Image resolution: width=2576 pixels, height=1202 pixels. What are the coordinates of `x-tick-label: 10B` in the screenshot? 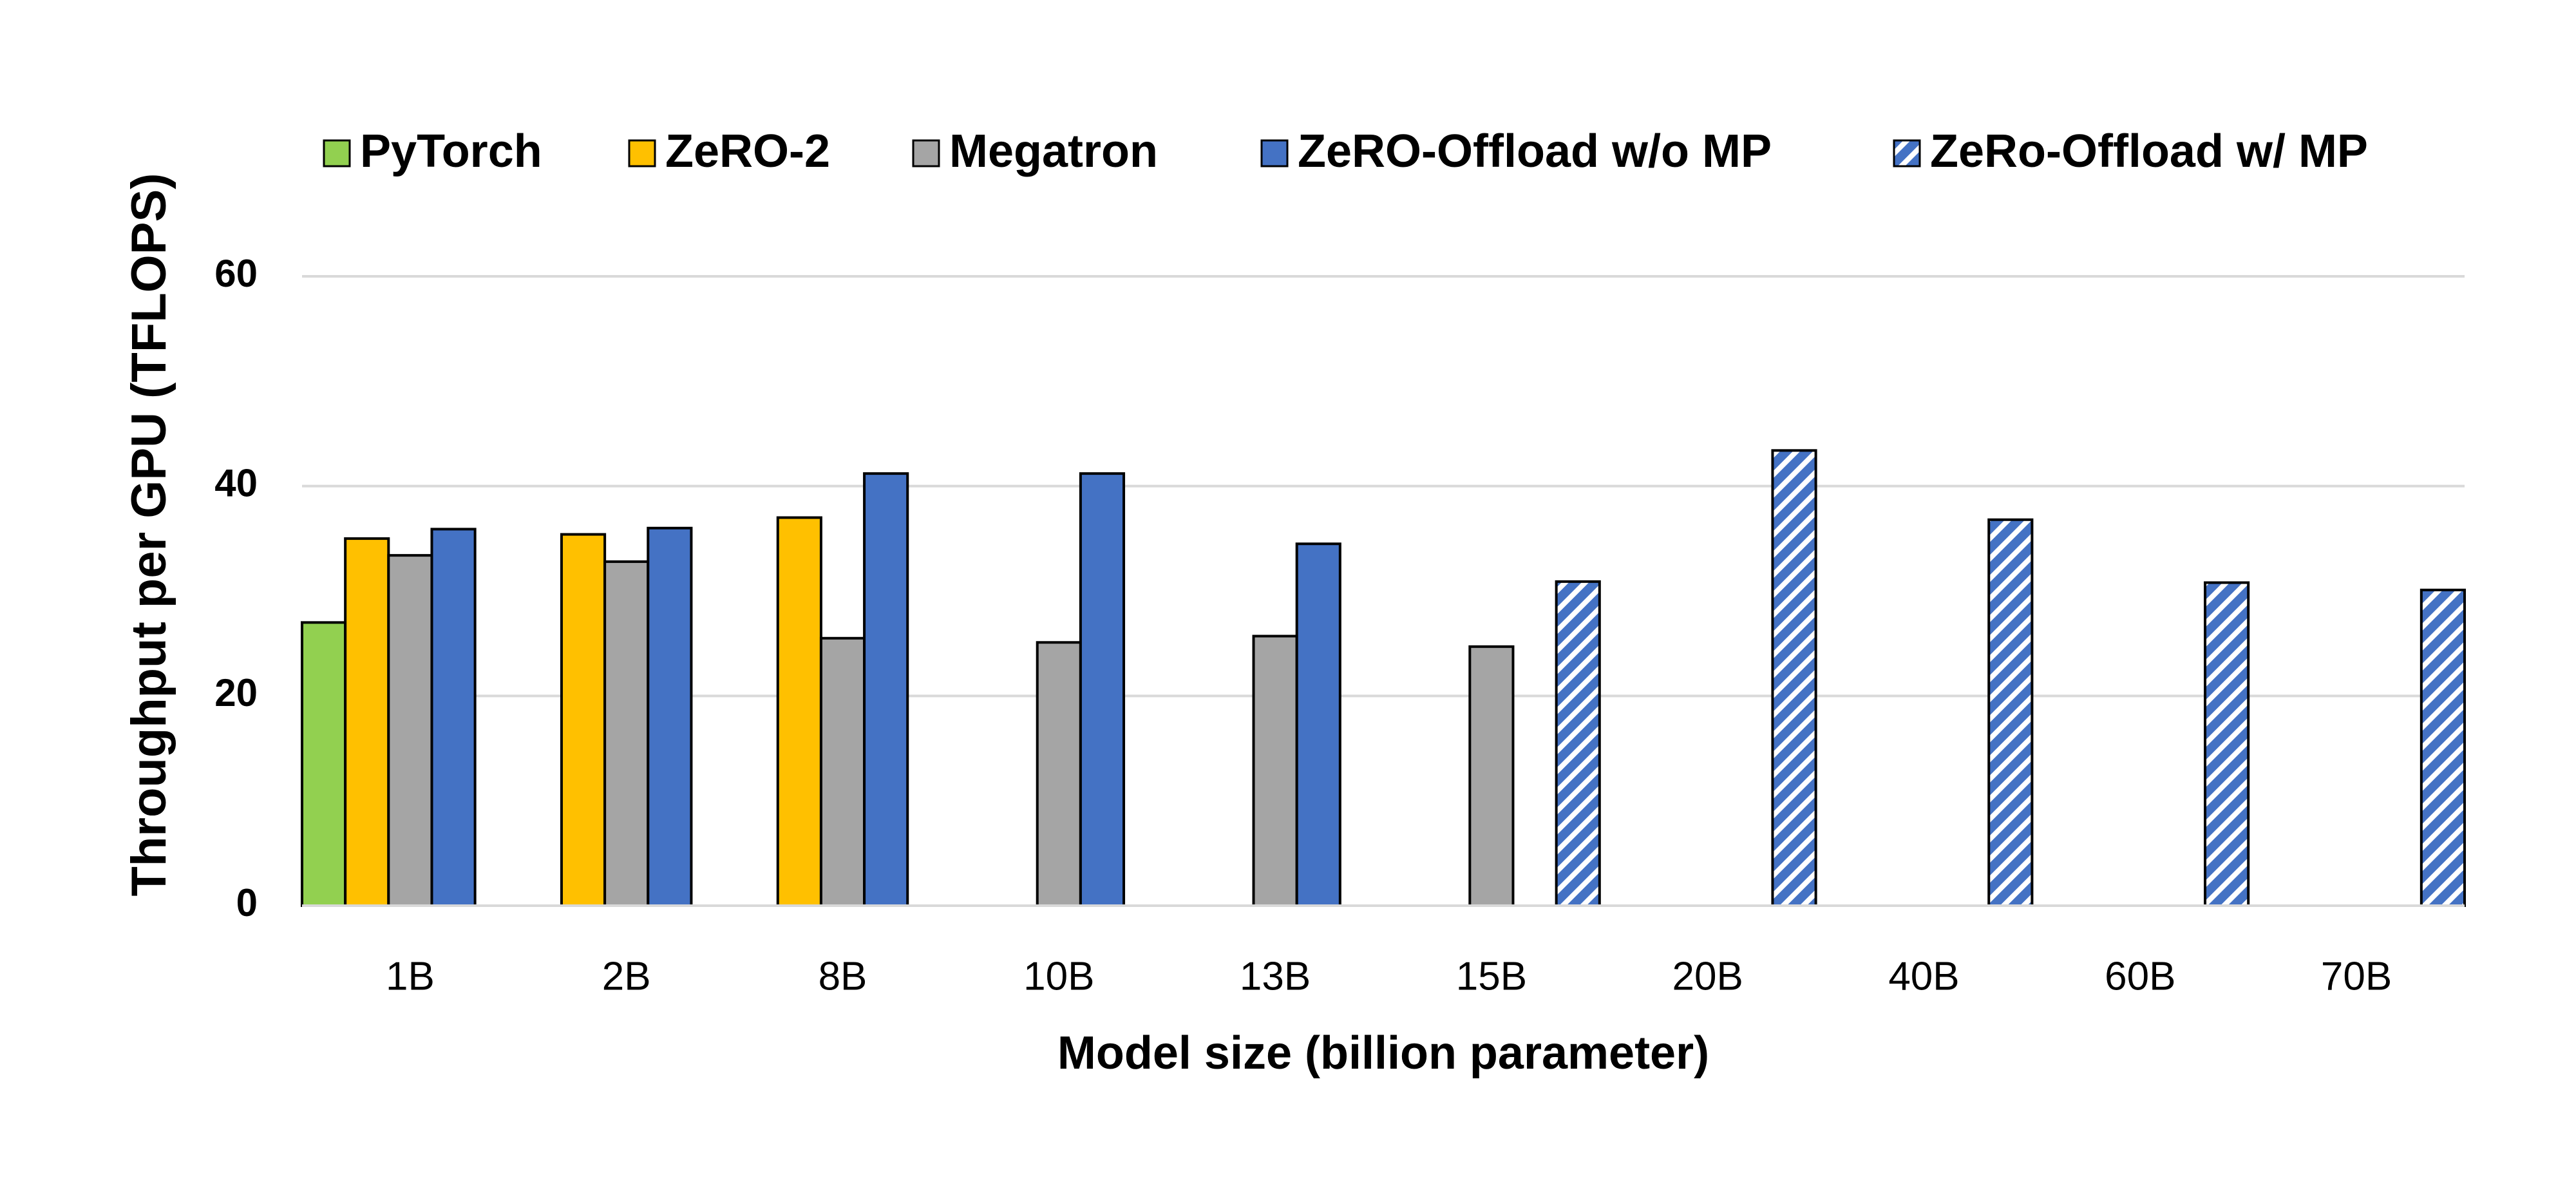 It's located at (1059, 976).